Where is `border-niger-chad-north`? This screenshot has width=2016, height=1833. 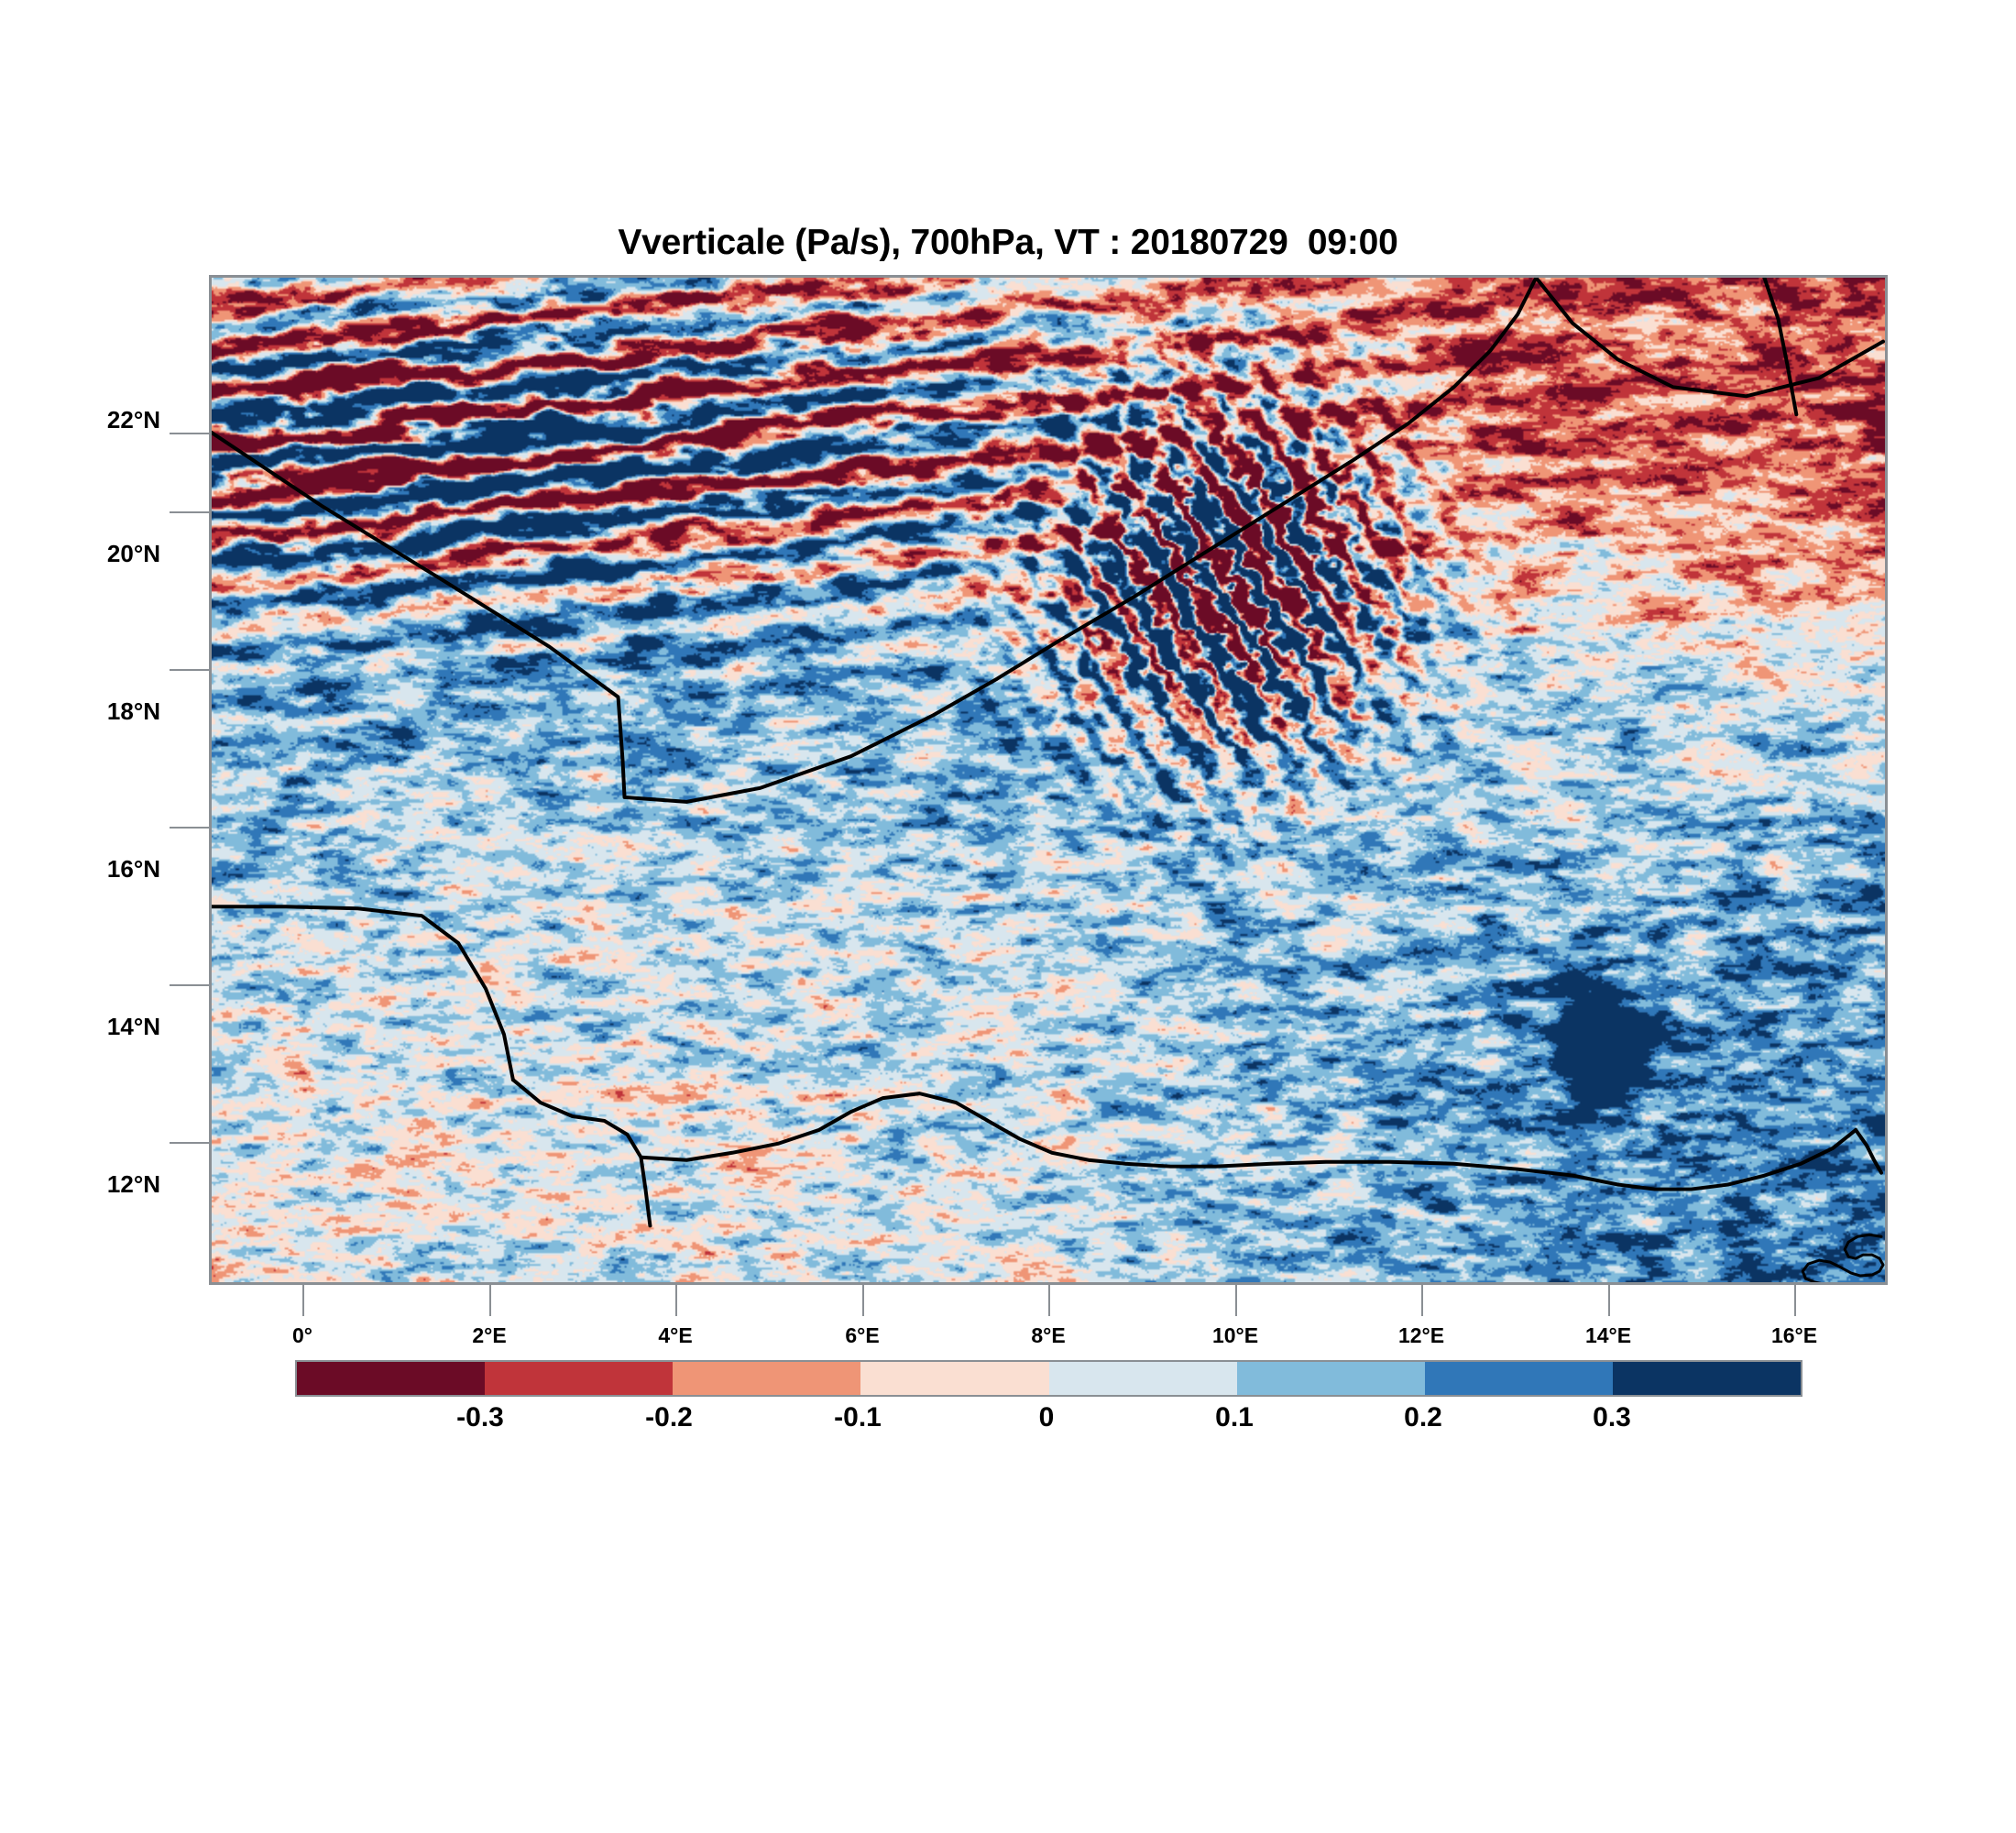 border-niger-chad-north is located at coordinates (1780, 347).